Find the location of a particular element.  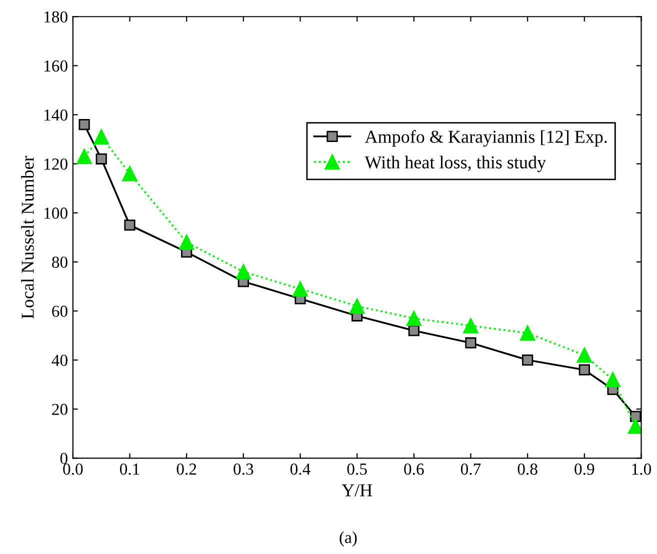

y-tick-label: 40 is located at coordinates (60, 360).